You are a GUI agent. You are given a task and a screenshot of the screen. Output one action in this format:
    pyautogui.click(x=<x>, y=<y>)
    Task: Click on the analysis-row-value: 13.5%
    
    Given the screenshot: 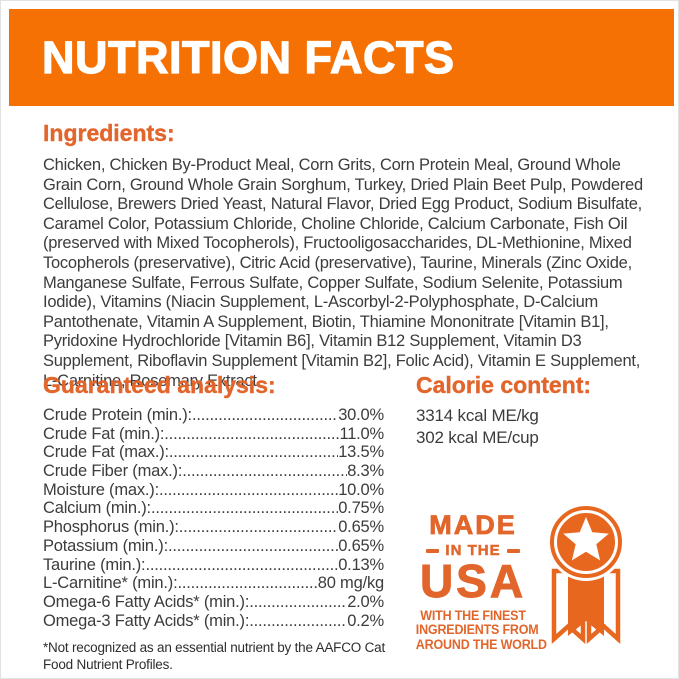 What is the action you would take?
    pyautogui.click(x=361, y=452)
    